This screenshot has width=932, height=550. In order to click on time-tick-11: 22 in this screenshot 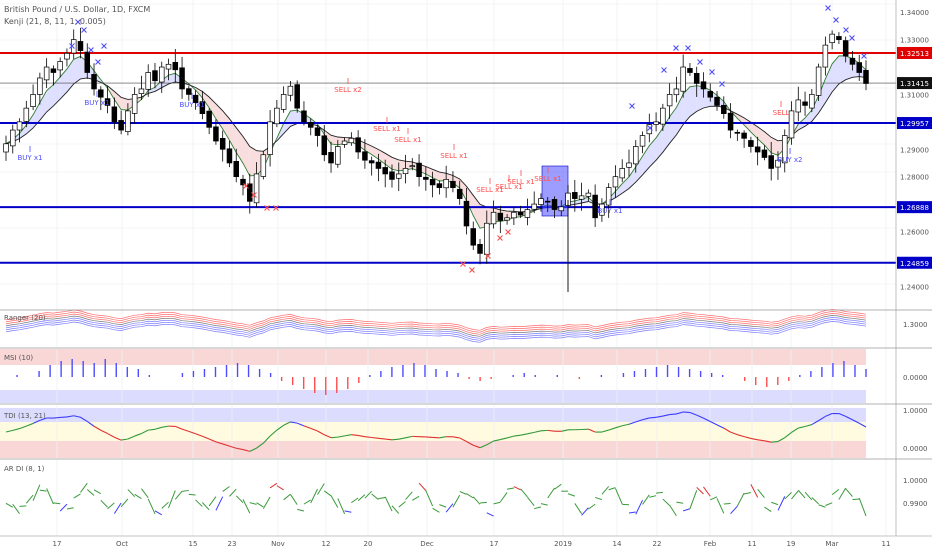, I will do `click(657, 544)`.